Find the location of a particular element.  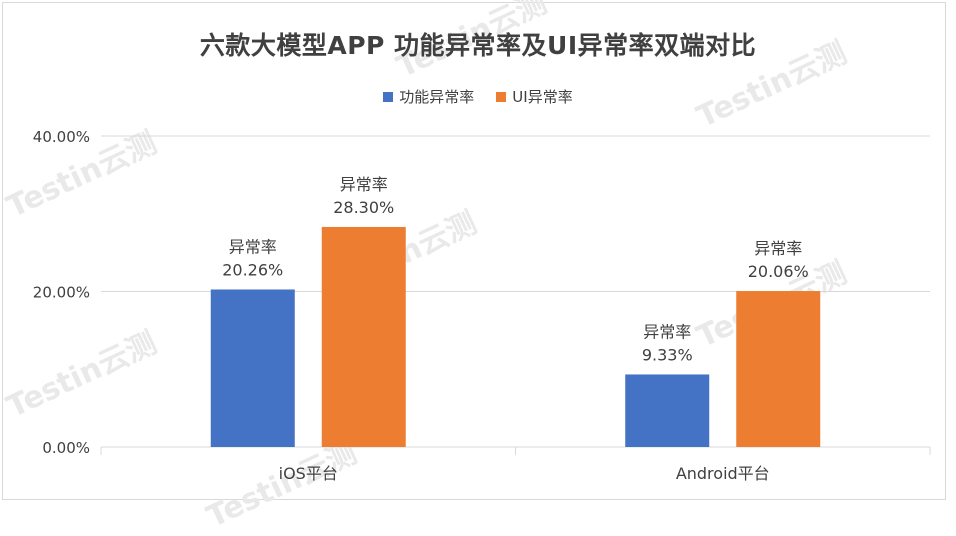

legend-label-series-1: 功能异常率 is located at coordinates (437, 97).